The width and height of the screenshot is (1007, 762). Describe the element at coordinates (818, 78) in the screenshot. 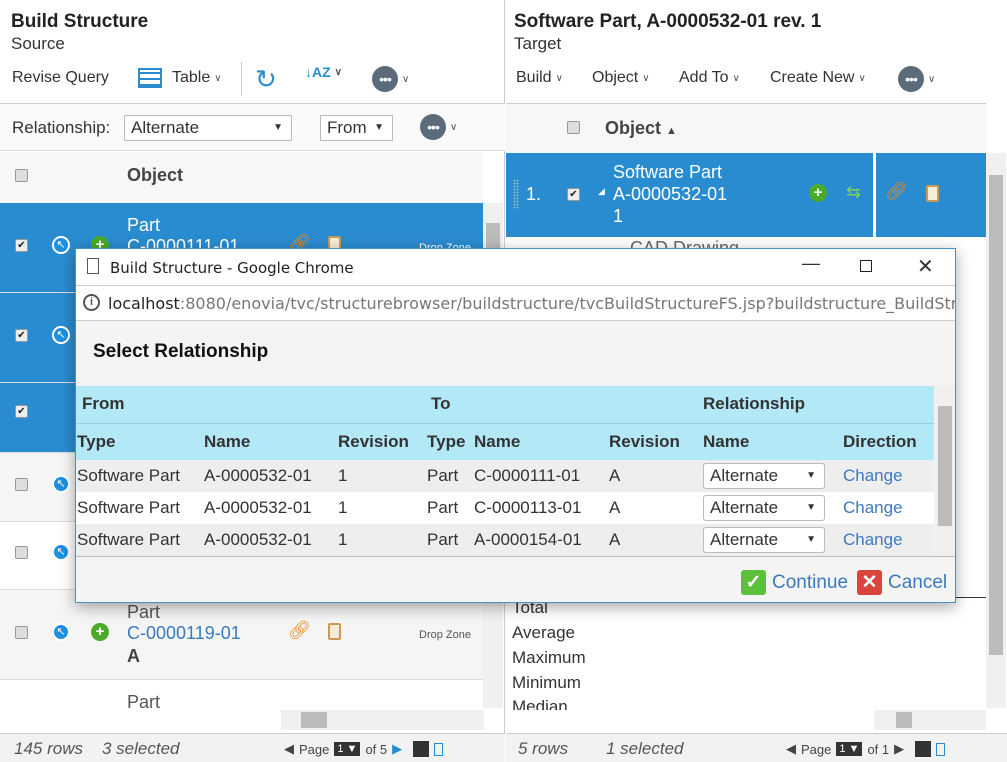

I see `create-new-menu: Create New ∨` at that location.